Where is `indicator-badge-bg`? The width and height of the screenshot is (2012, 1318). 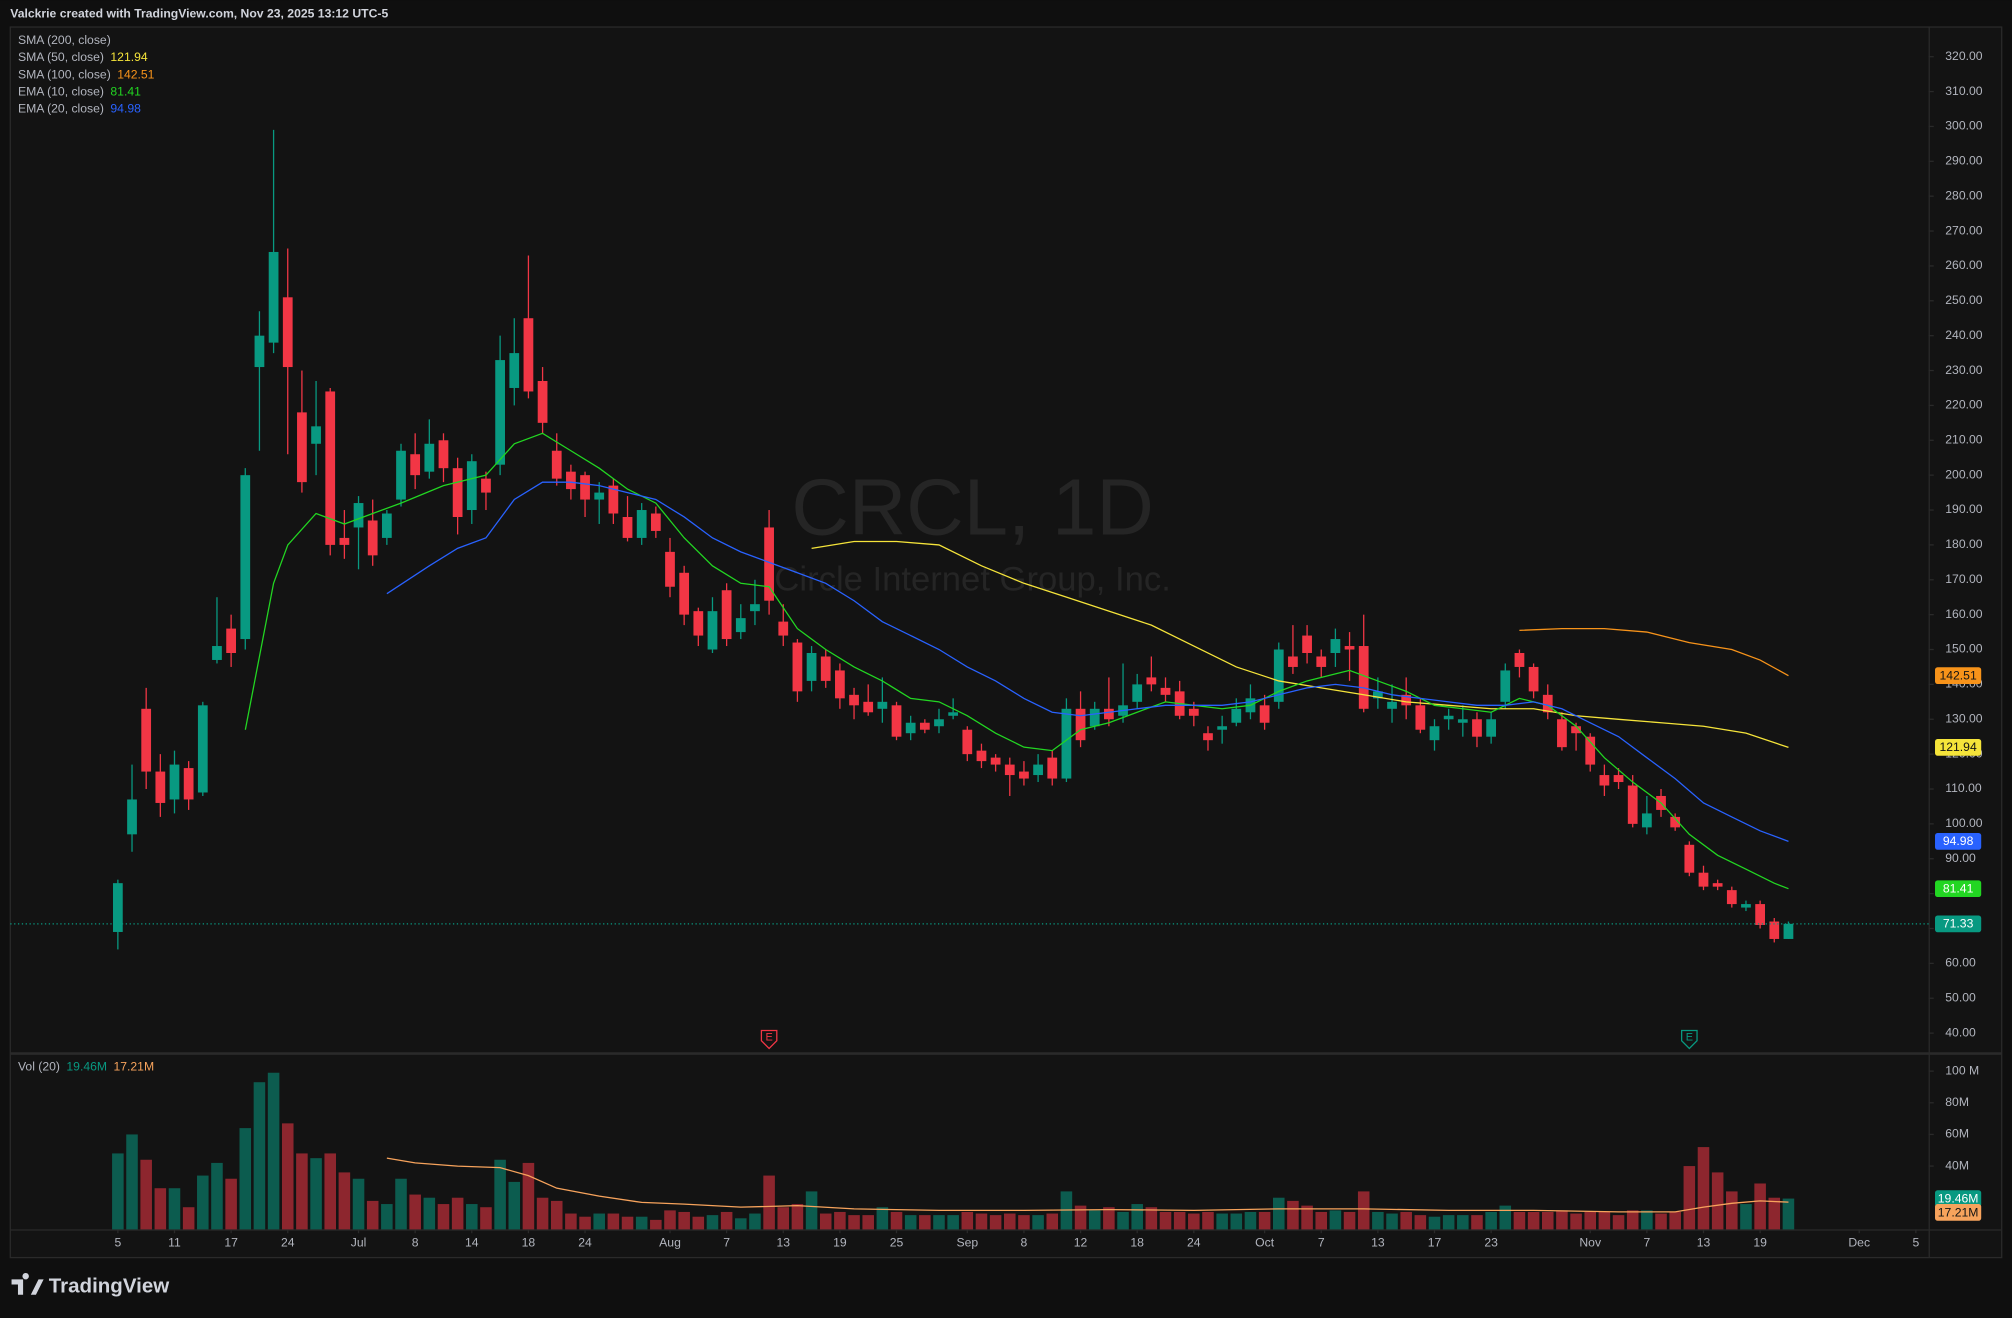
indicator-badge-bg is located at coordinates (1958, 889).